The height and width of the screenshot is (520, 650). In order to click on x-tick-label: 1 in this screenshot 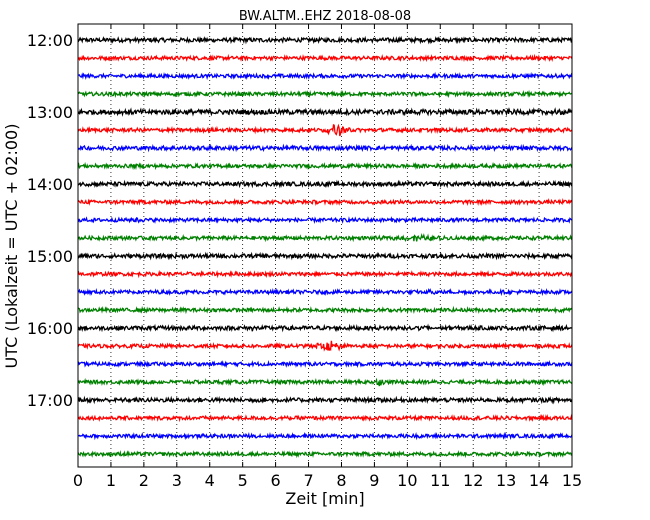, I will do `click(111, 480)`.